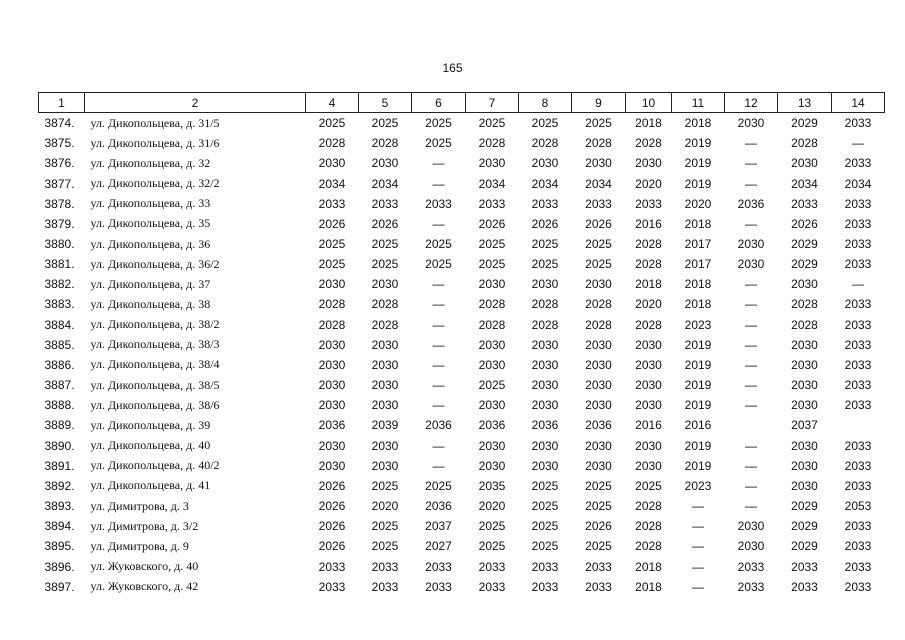  What do you see at coordinates (545, 102) in the screenshot?
I see `header-cell: 8` at bounding box center [545, 102].